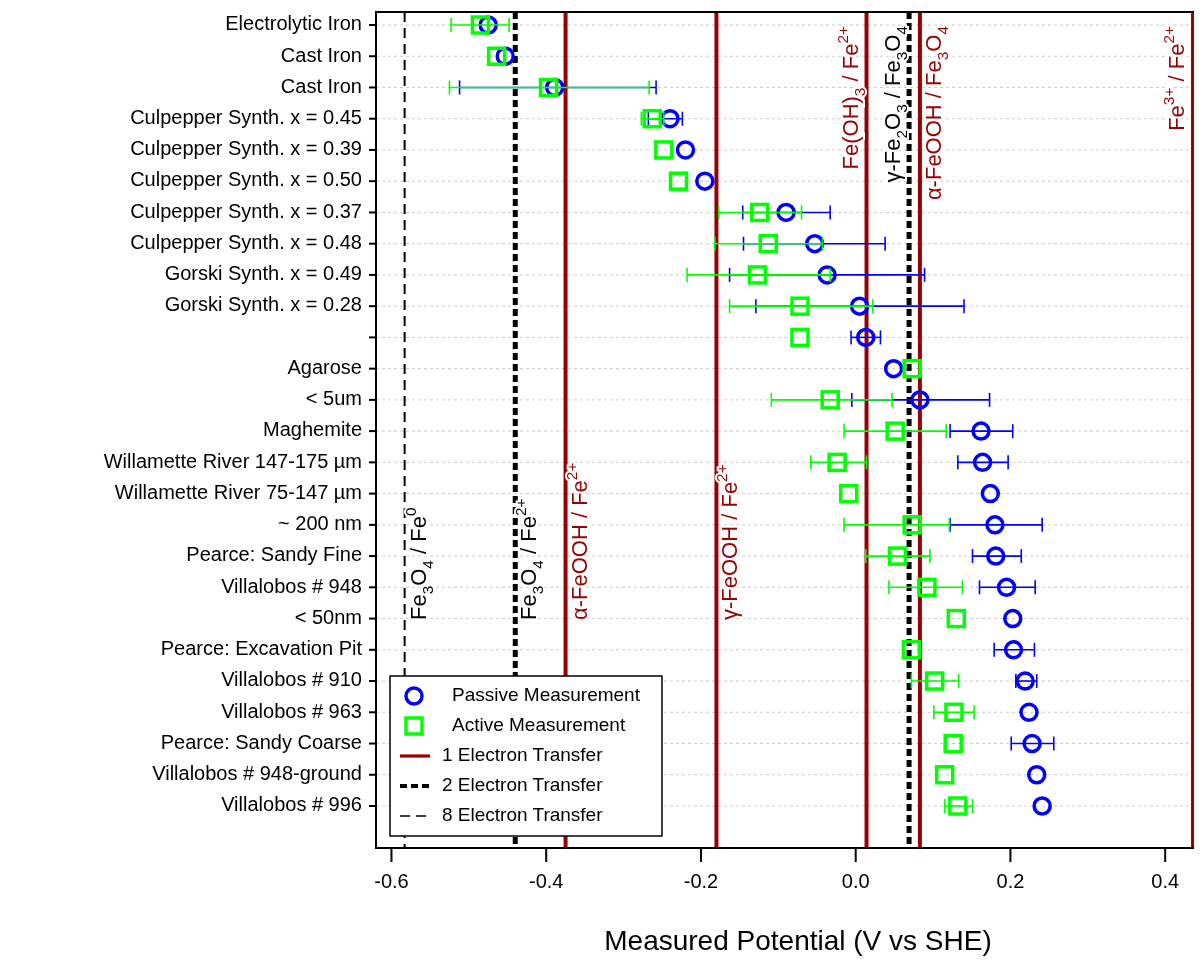 This screenshot has width=1202, height=961. Describe the element at coordinates (855, 881) in the screenshot. I see `x-tick-label: 0.0` at that location.